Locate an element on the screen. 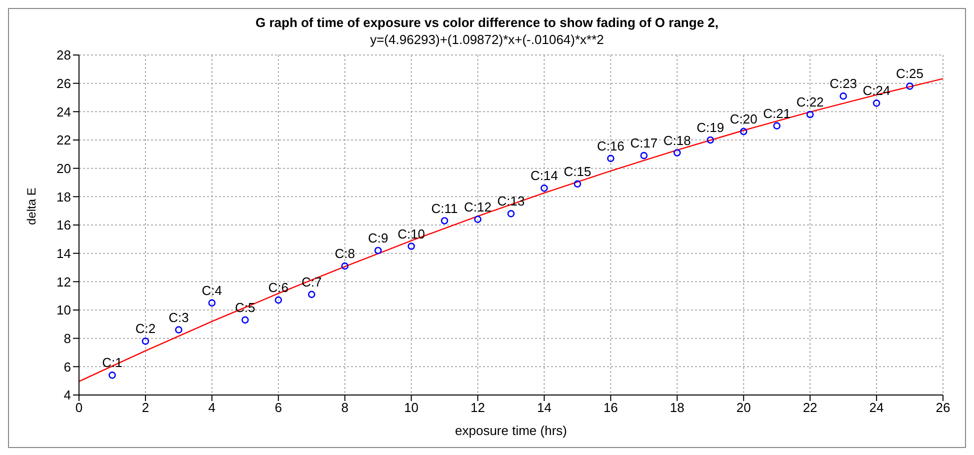  x-tick-label: 22 is located at coordinates (810, 408).